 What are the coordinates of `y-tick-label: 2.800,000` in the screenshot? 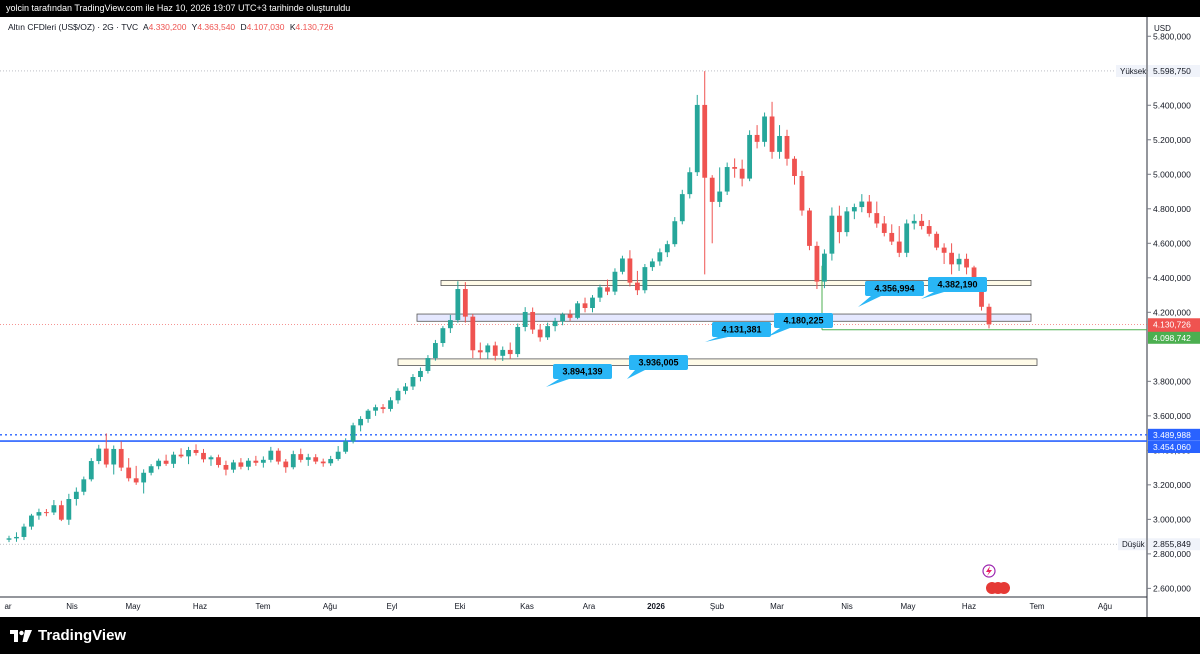 It's located at (1172, 554).